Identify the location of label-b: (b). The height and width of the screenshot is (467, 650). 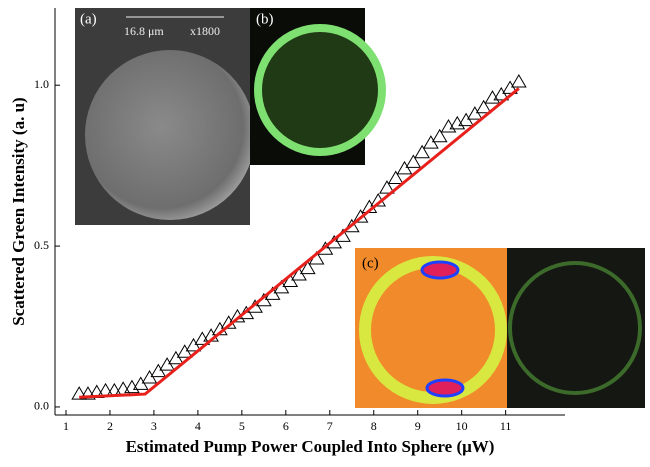
(265, 19).